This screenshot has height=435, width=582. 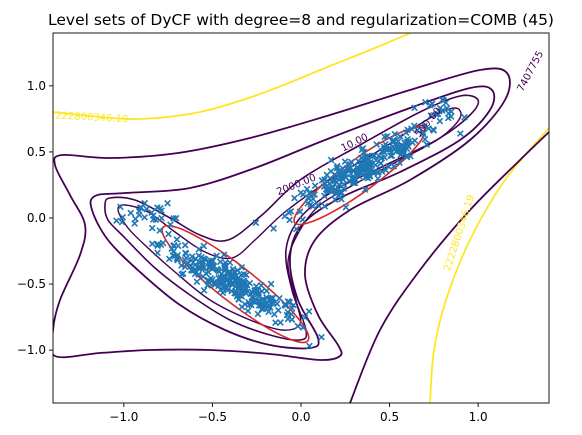 What do you see at coordinates (389, 417) in the screenshot?
I see `x-tick-label: 0.5` at bounding box center [389, 417].